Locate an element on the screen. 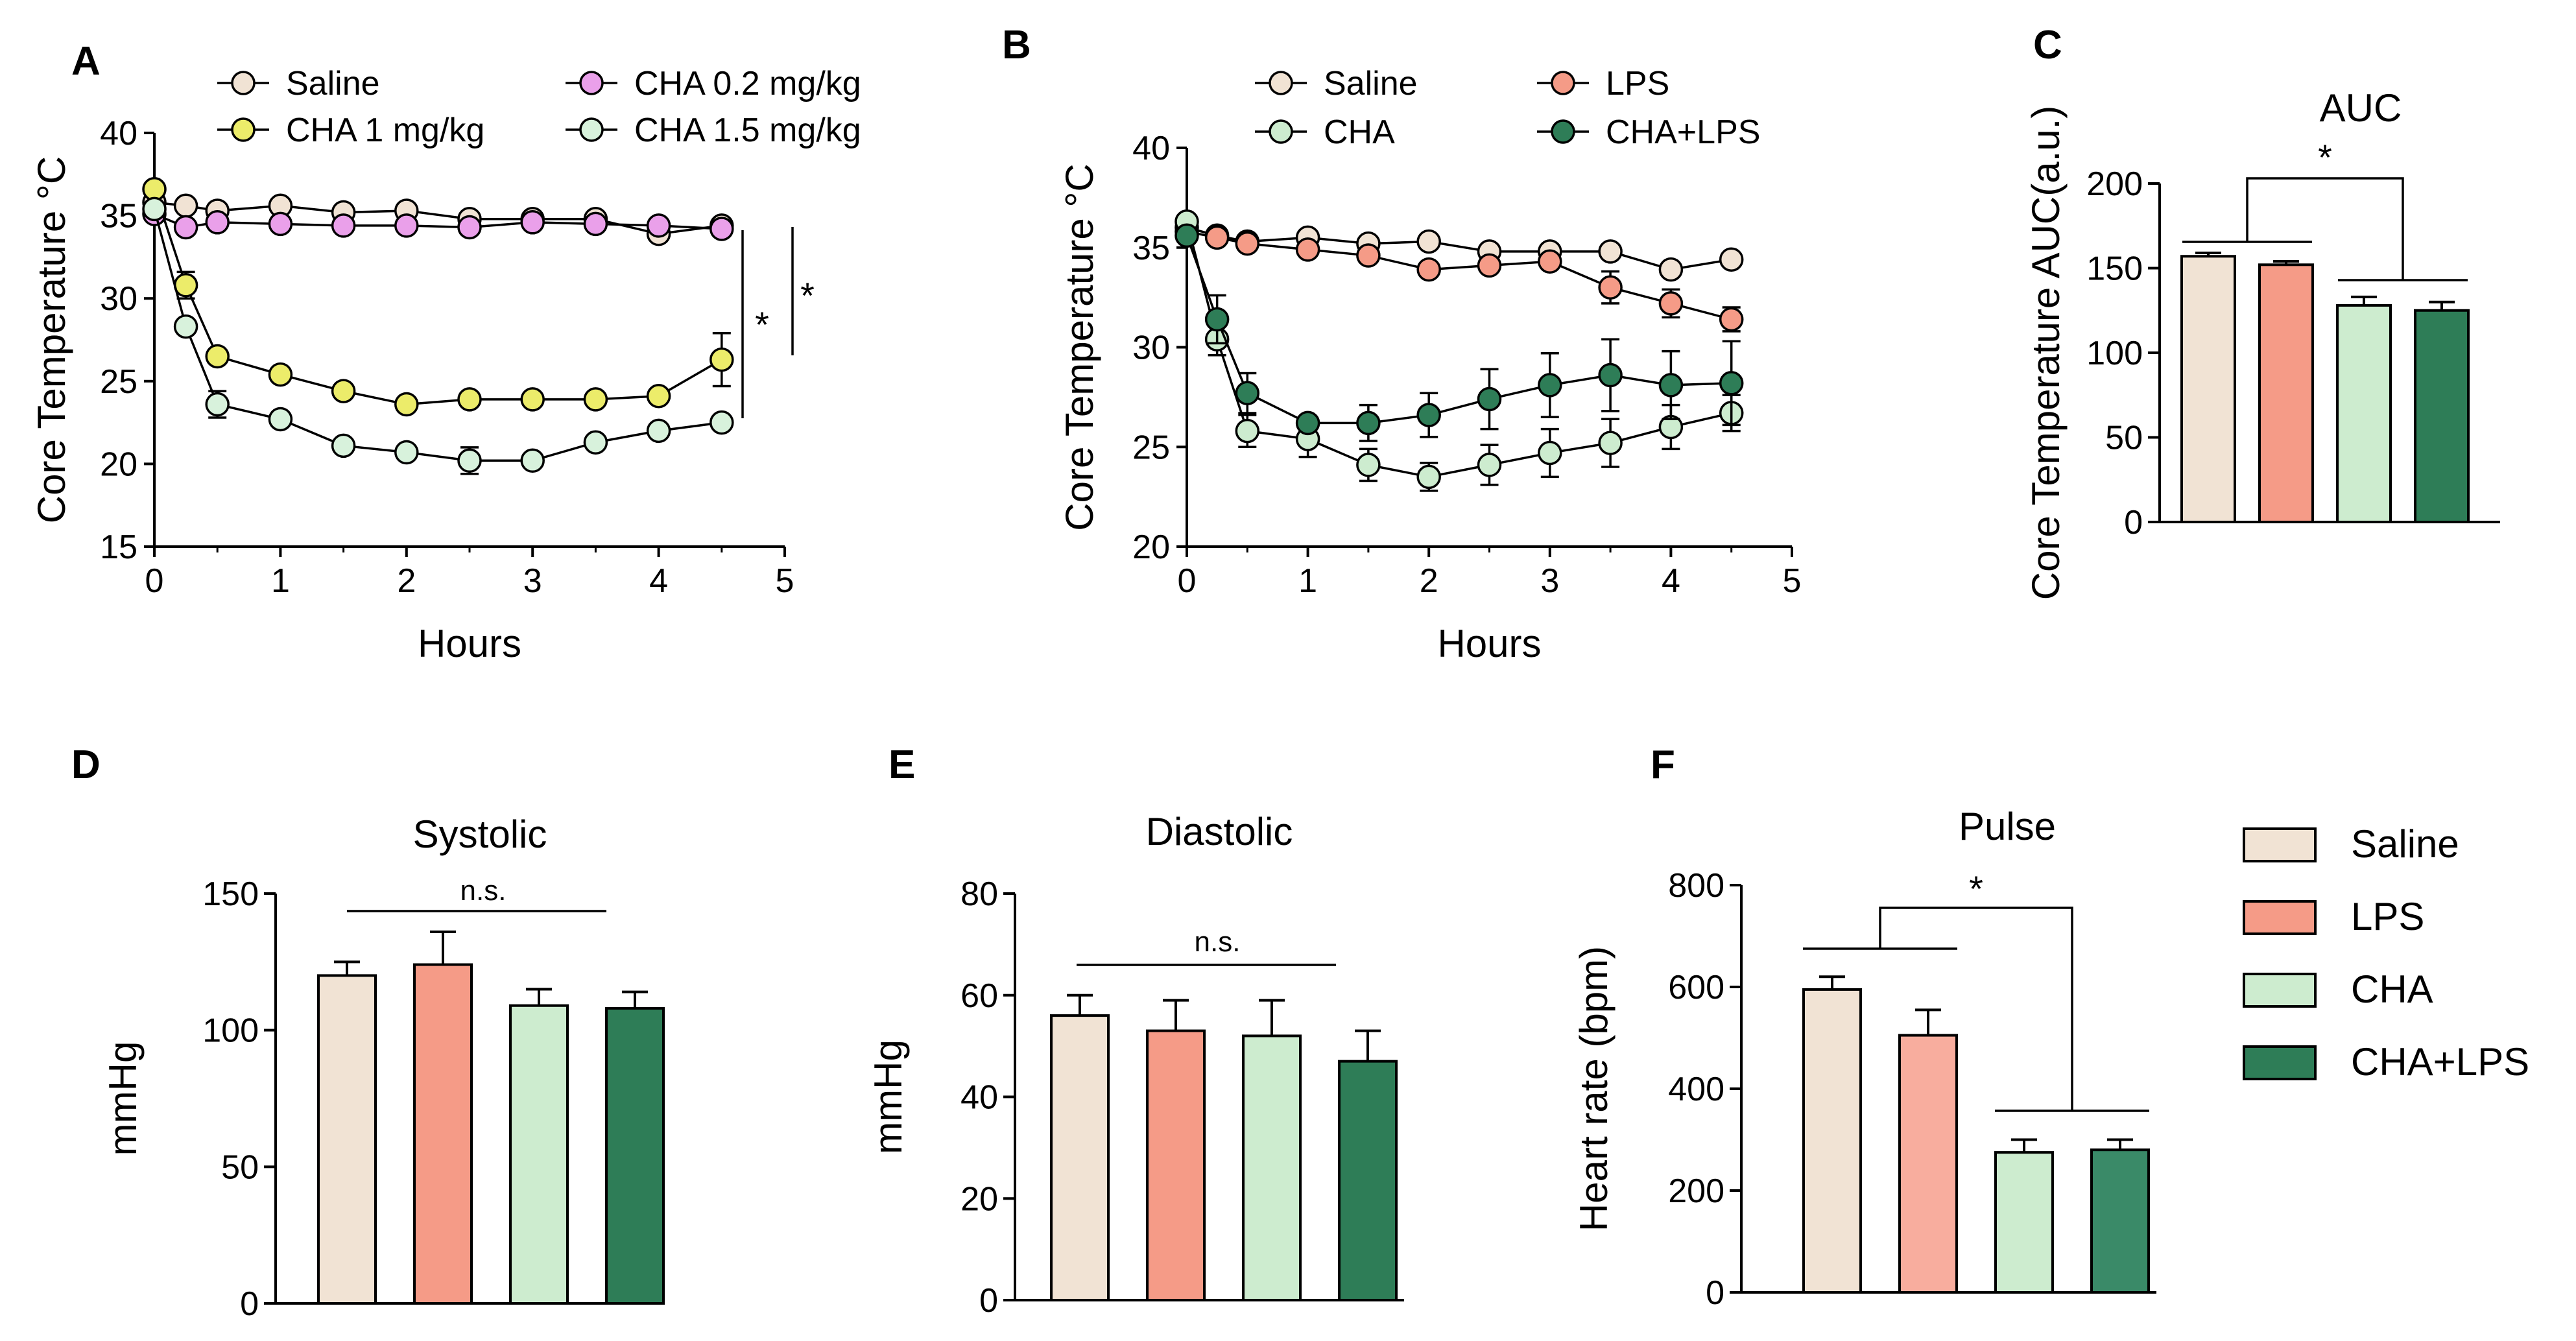 This screenshot has width=2576, height=1341. y-tick-label: 800 is located at coordinates (1696, 886).